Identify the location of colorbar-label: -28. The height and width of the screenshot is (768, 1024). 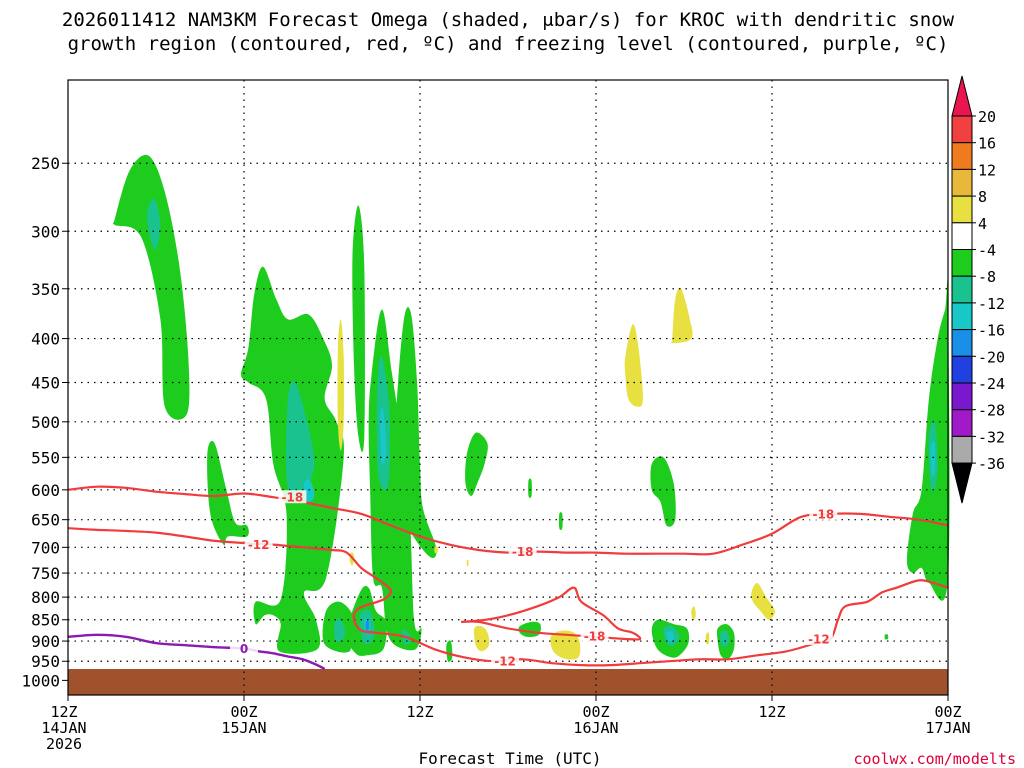
(991, 411).